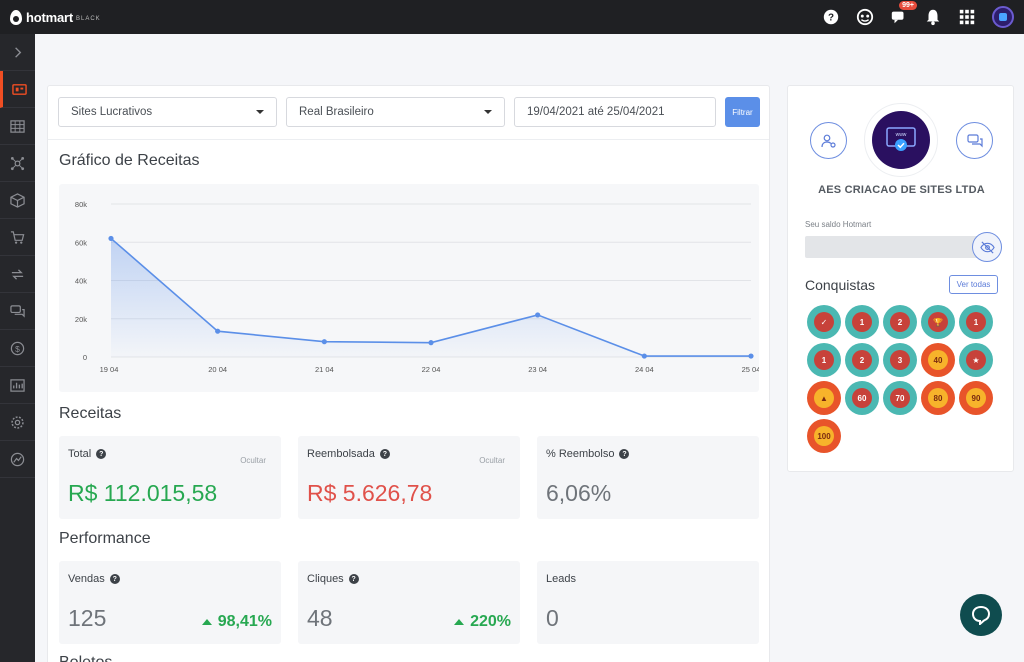 The image size is (1024, 662). Describe the element at coordinates (492, 460) in the screenshot. I see `hide-reembolsada-link: Ocultar` at that location.